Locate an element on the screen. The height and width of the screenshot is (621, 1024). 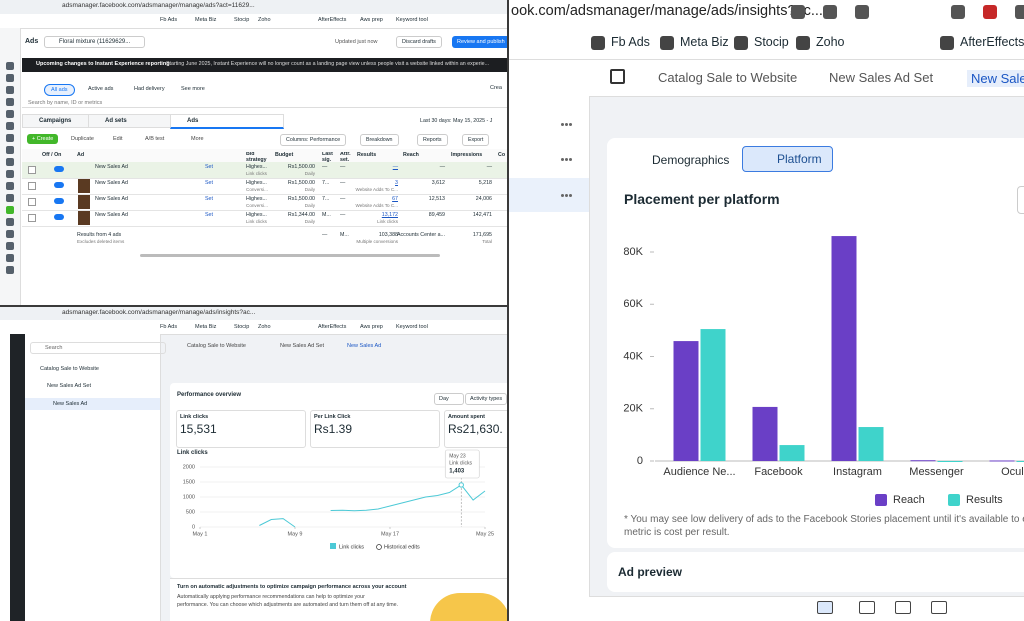
filter-chip: Active ads is located at coordinates (101, 89).